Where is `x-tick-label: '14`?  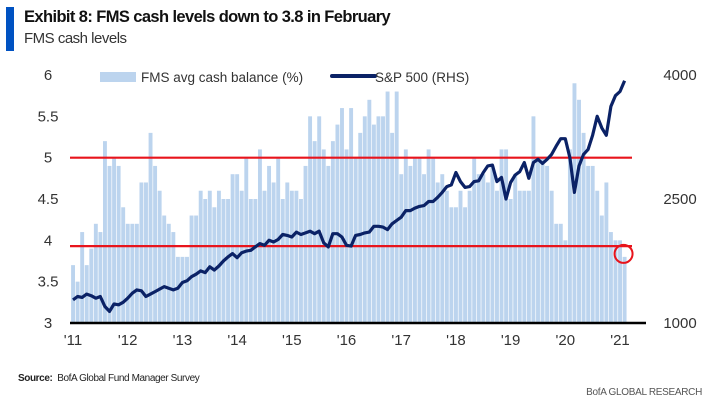
x-tick-label: '14 is located at coordinates (237, 340).